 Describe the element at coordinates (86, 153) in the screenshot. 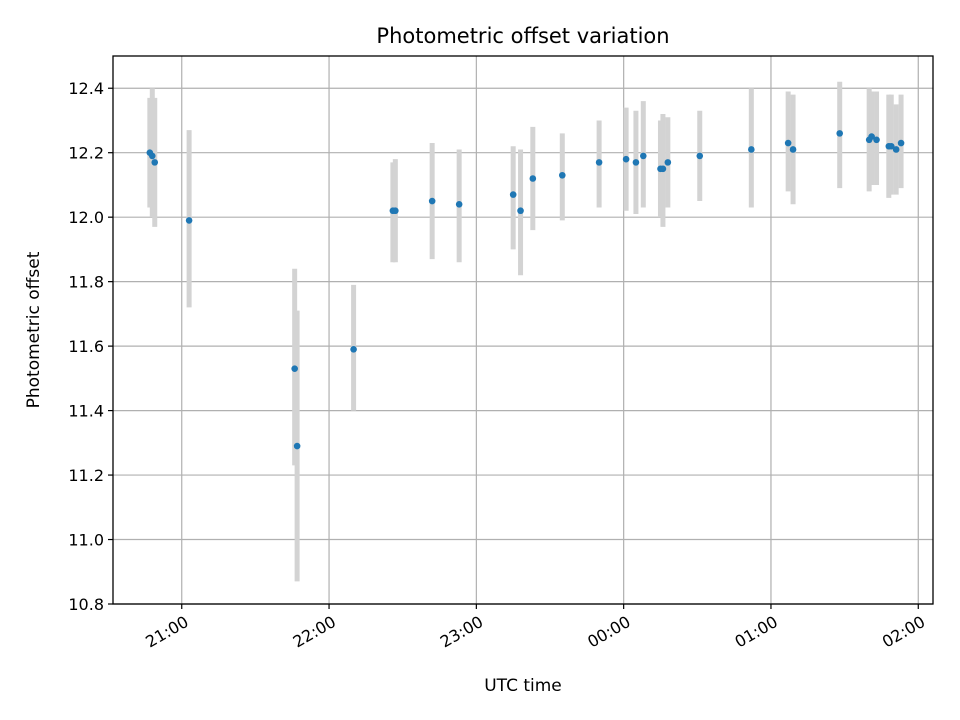

I see `y-tick-label: 12.2` at that location.